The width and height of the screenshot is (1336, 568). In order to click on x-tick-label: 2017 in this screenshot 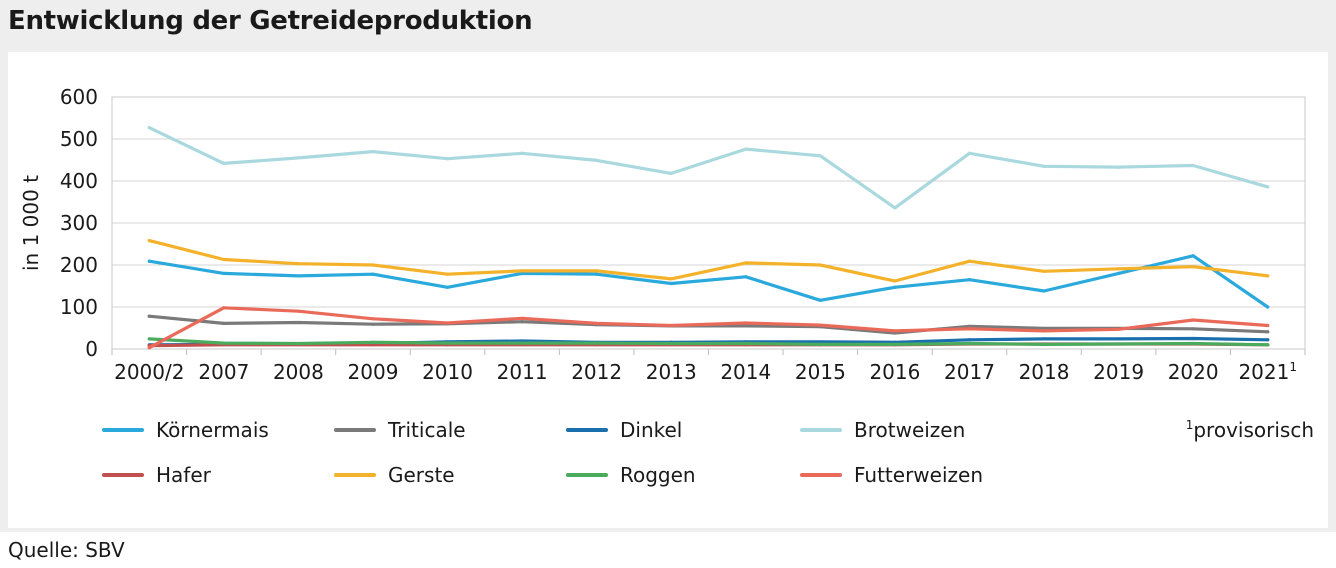, I will do `click(969, 372)`.